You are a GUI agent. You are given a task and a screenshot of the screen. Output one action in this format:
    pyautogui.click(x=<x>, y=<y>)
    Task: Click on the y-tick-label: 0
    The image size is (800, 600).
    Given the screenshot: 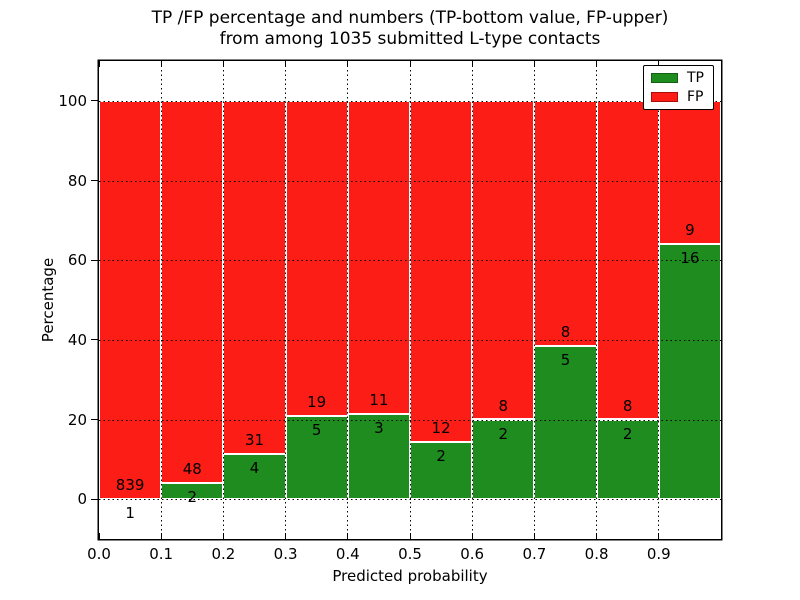 What is the action you would take?
    pyautogui.click(x=82, y=499)
    